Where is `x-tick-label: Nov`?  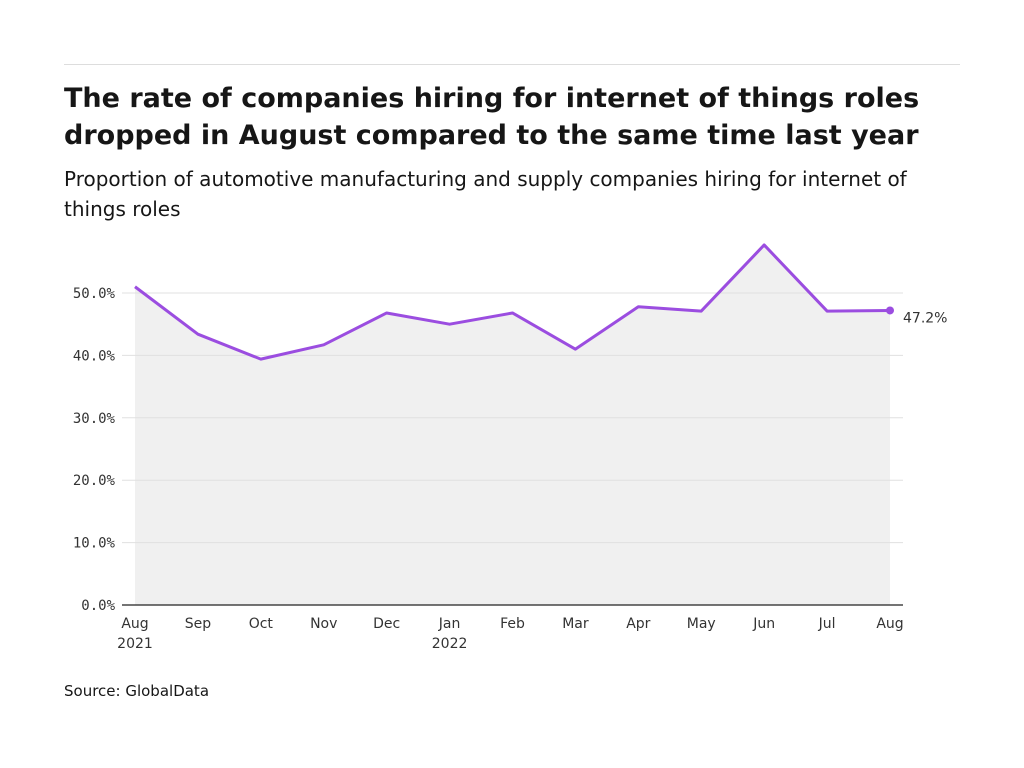
x-tick-label: Nov is located at coordinates (323, 624).